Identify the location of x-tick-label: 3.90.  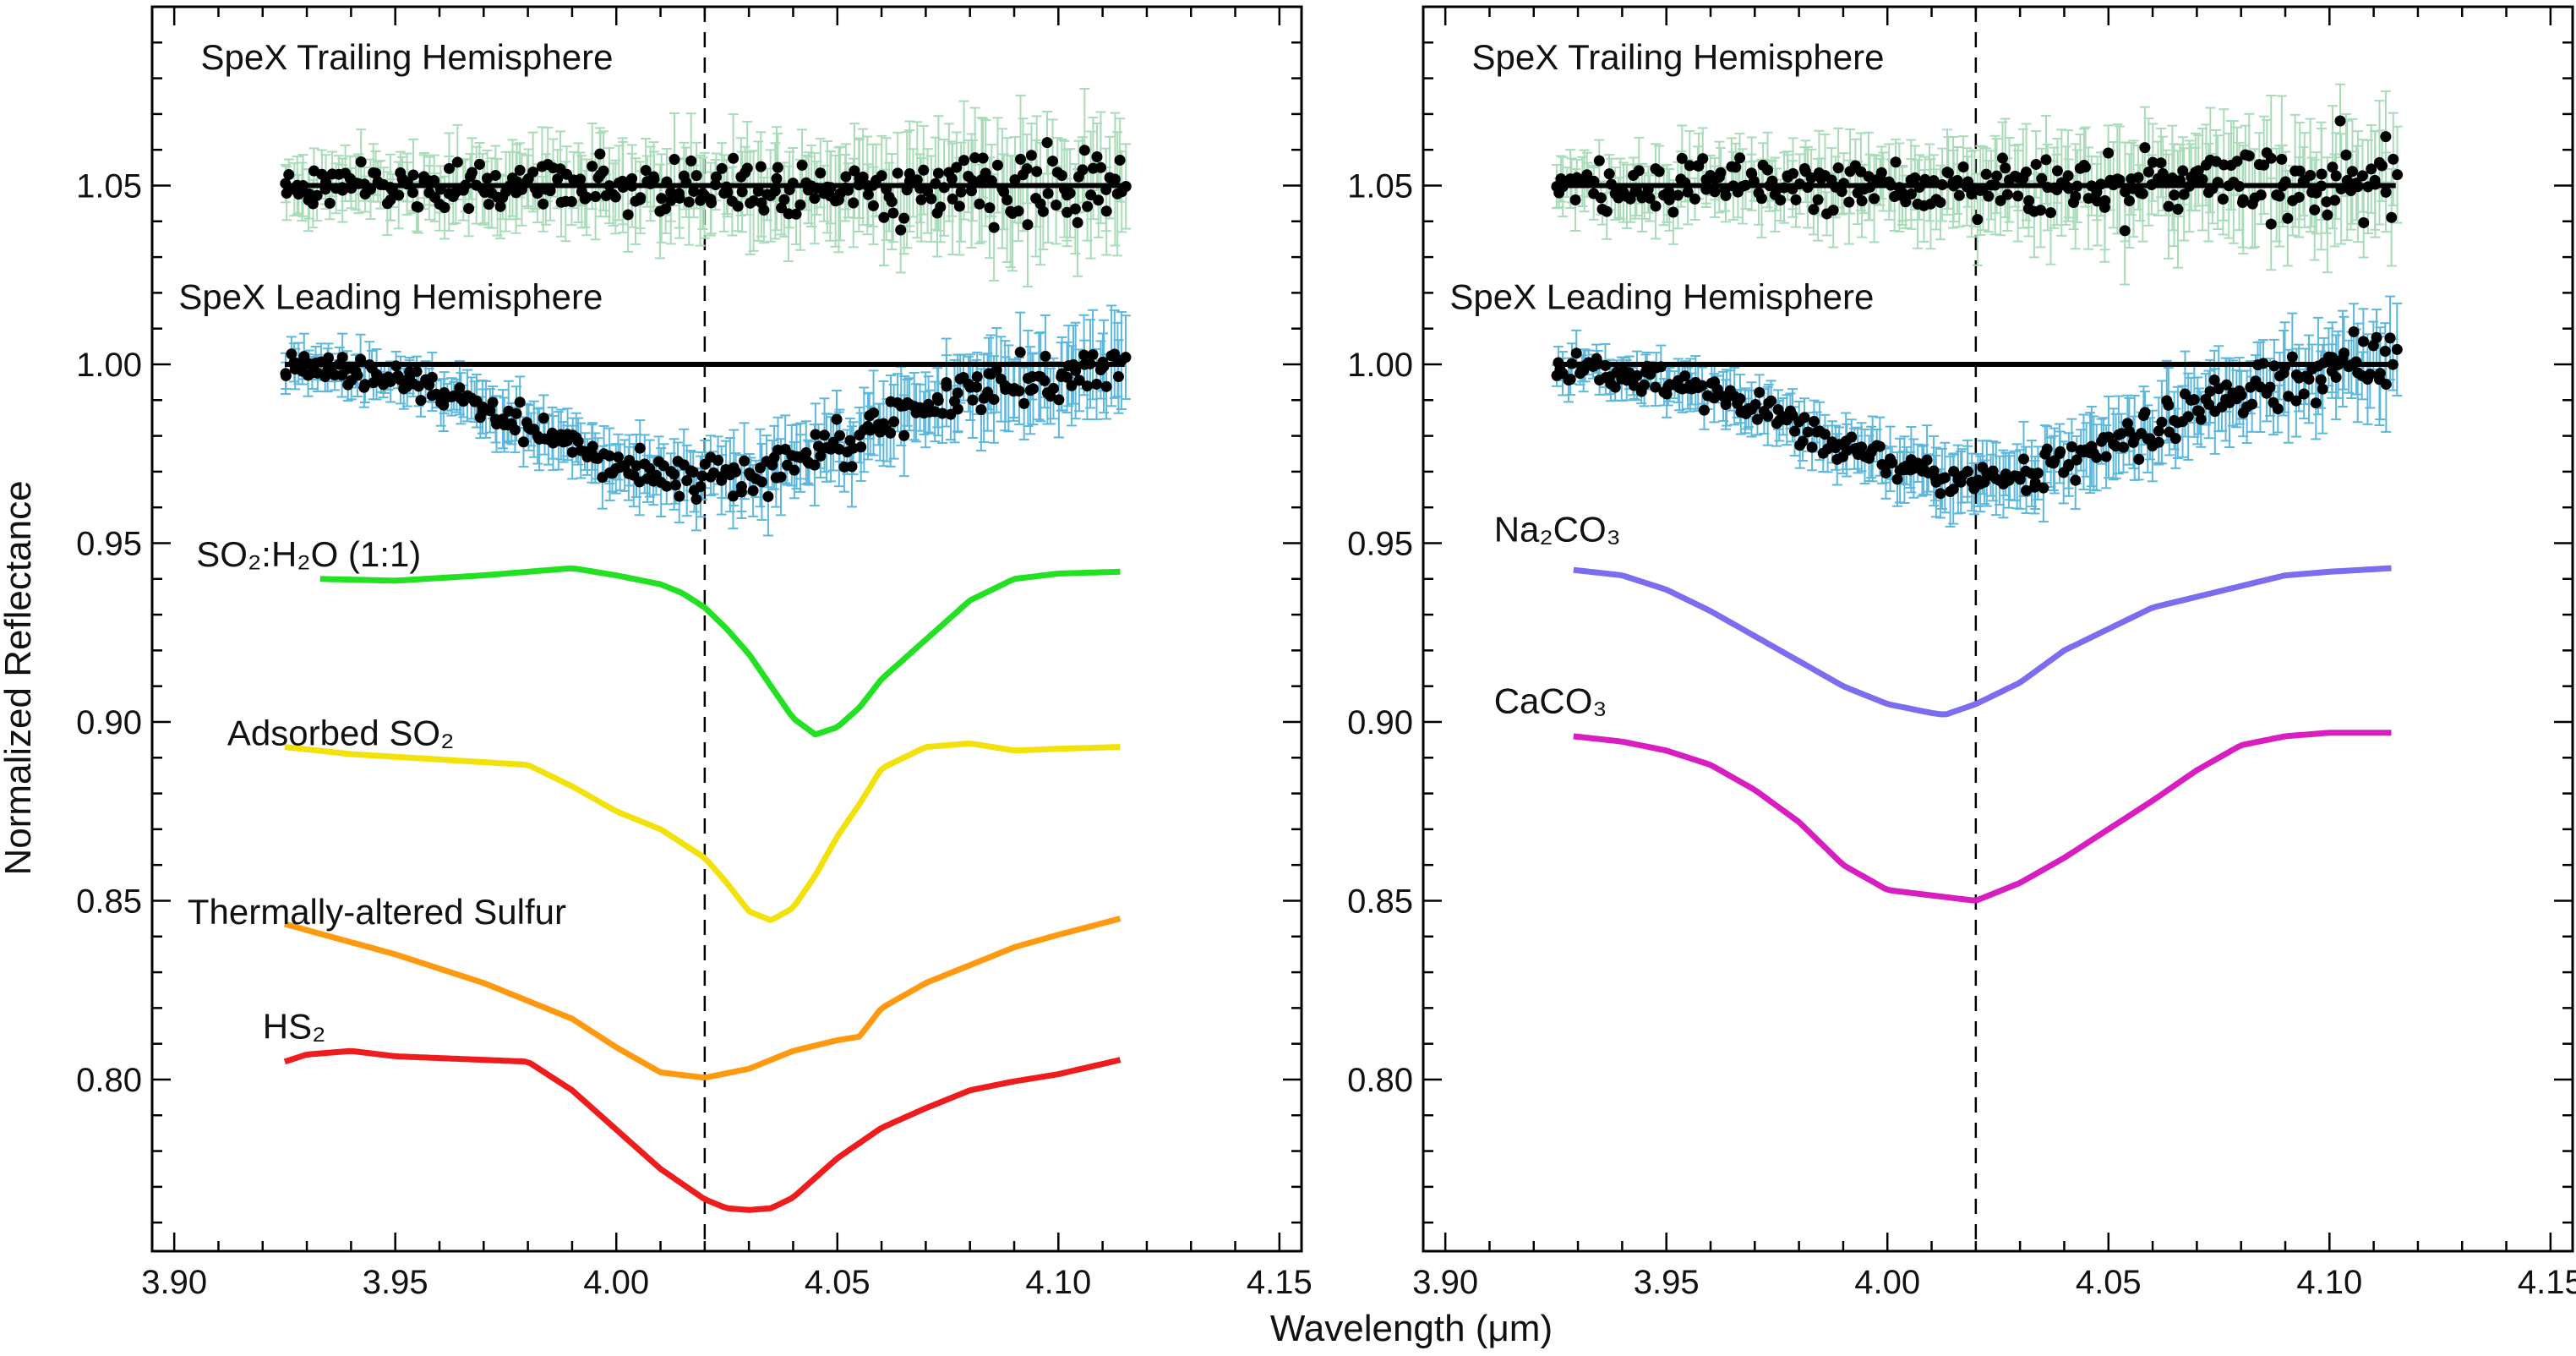
(1445, 1282).